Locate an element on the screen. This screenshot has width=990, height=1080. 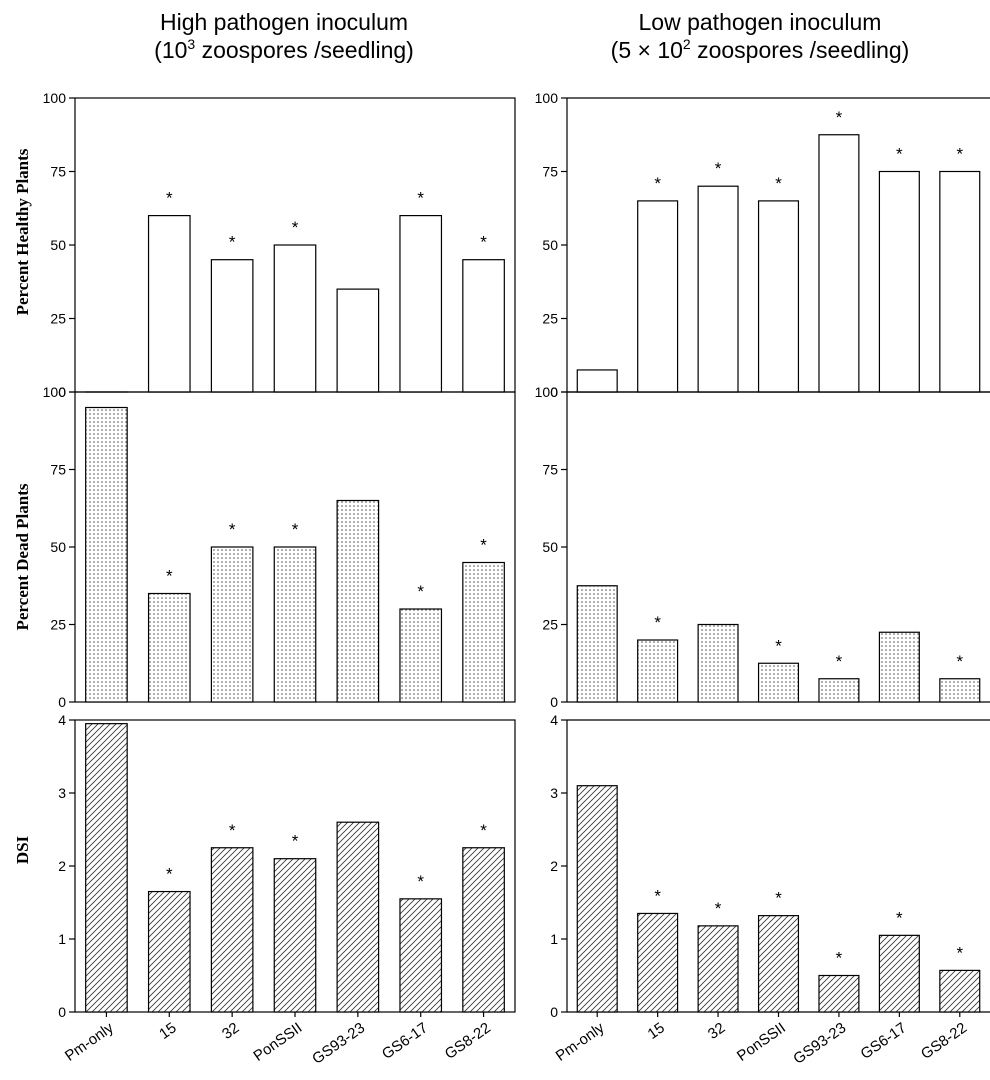
y-tick-label: 1 is located at coordinates (62, 939).